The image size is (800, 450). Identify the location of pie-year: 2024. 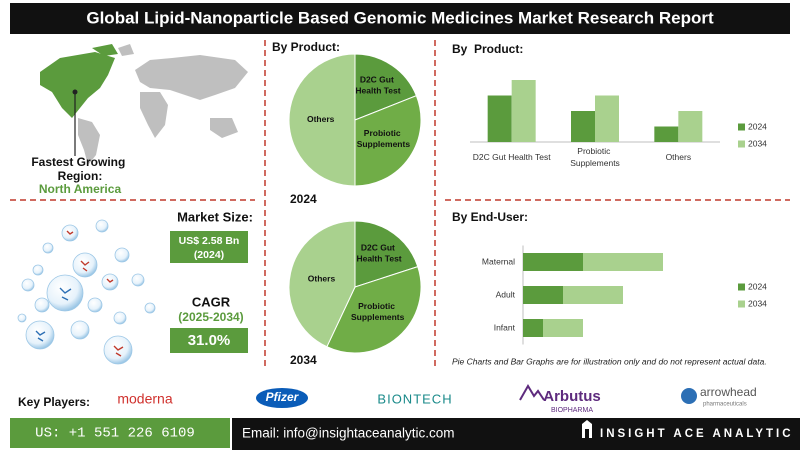
(303, 199).